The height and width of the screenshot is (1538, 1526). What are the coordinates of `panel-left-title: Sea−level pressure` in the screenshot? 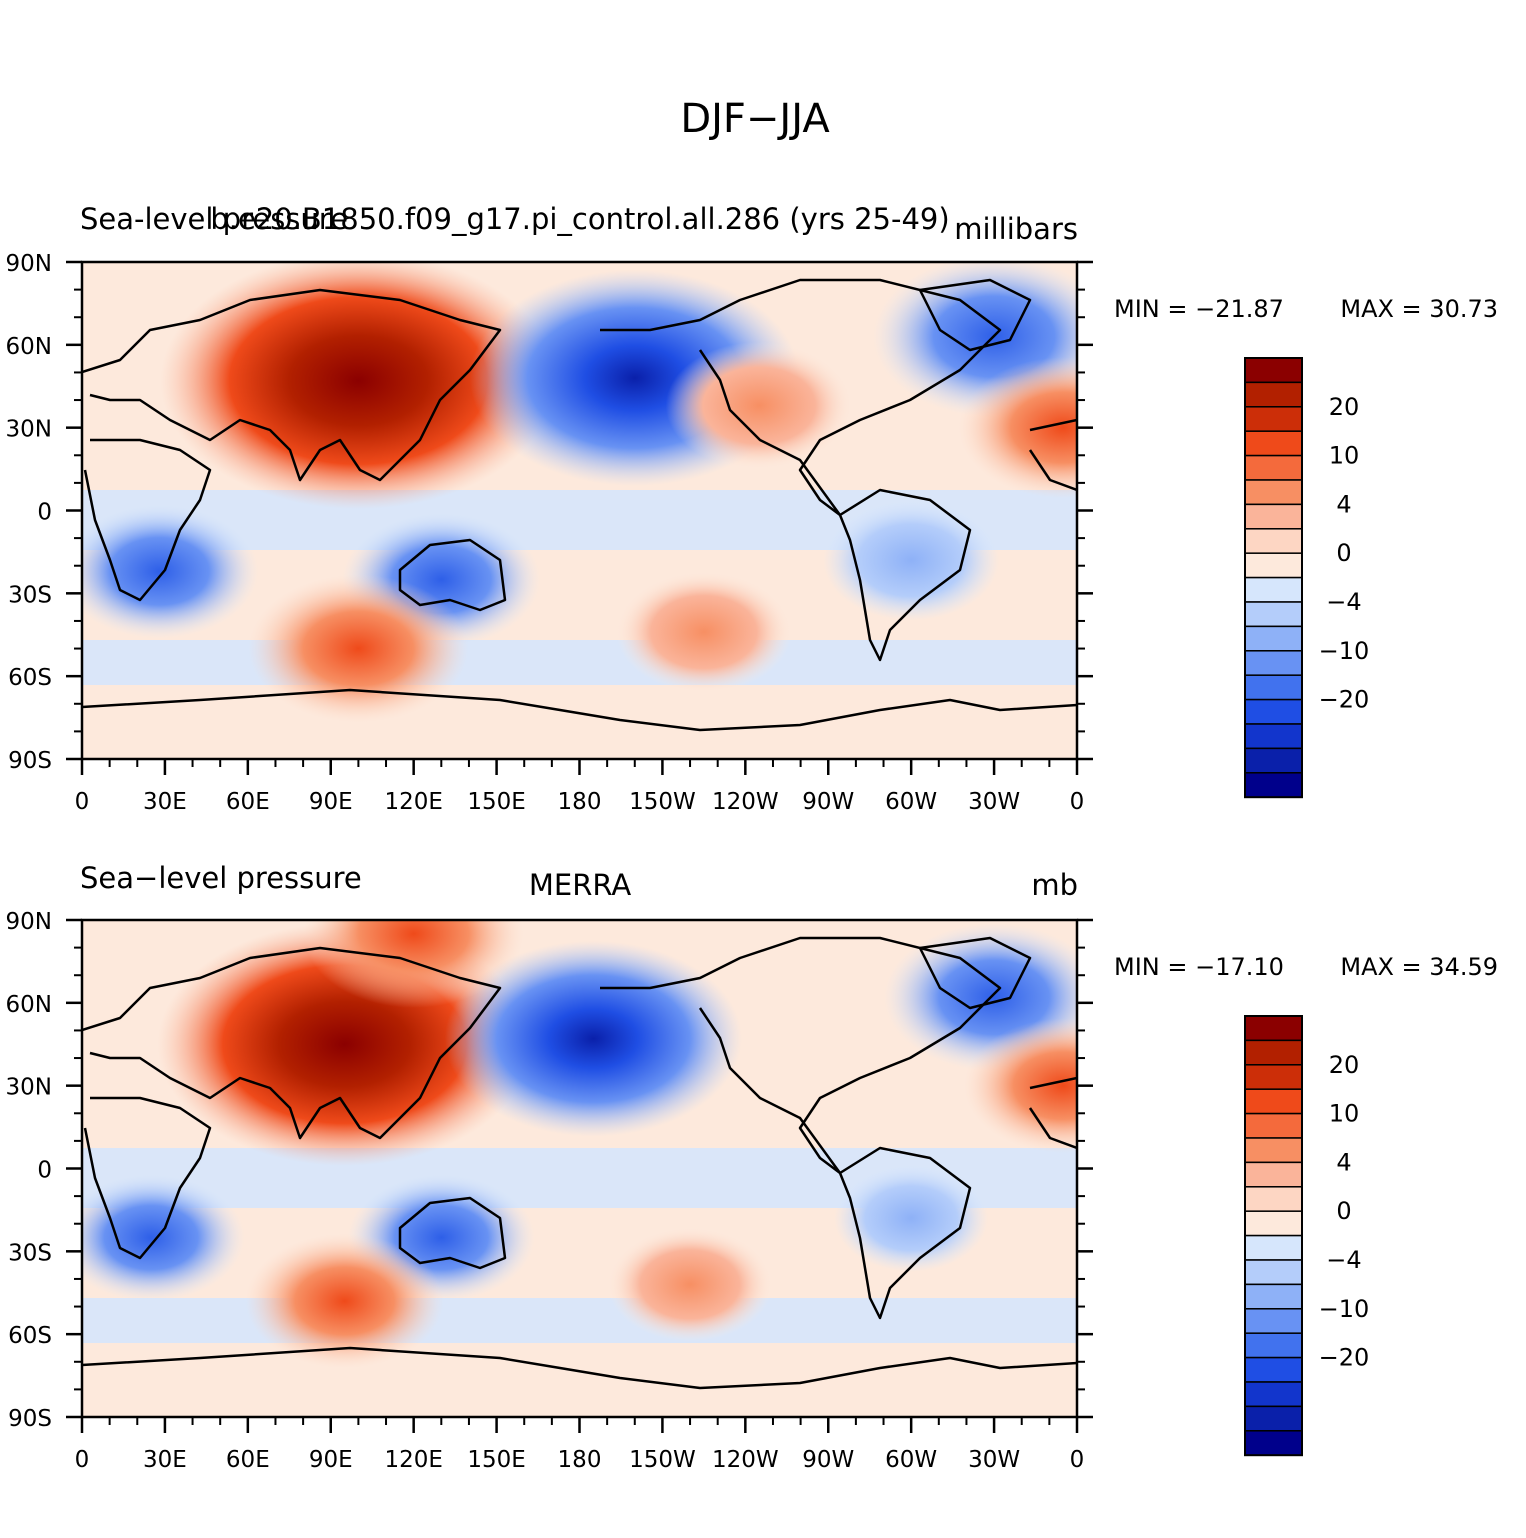 It's located at (221, 878).